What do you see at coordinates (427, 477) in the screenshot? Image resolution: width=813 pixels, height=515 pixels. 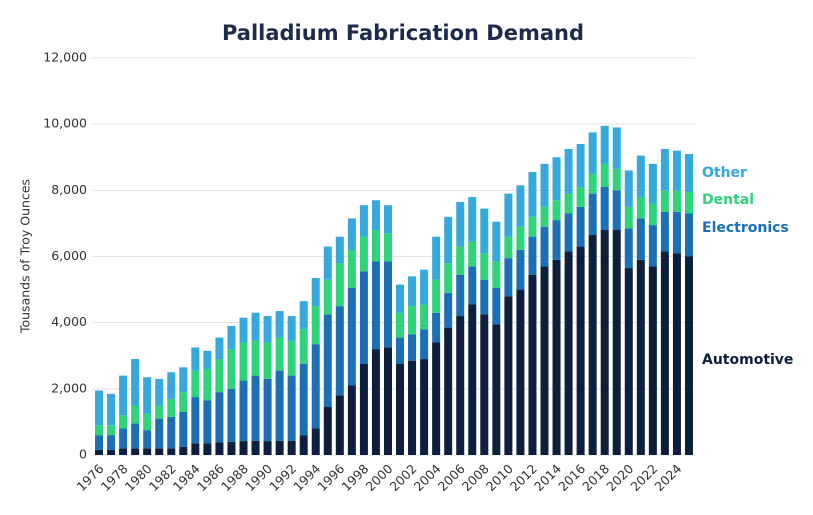 I see `x-tick-label: 2004` at bounding box center [427, 477].